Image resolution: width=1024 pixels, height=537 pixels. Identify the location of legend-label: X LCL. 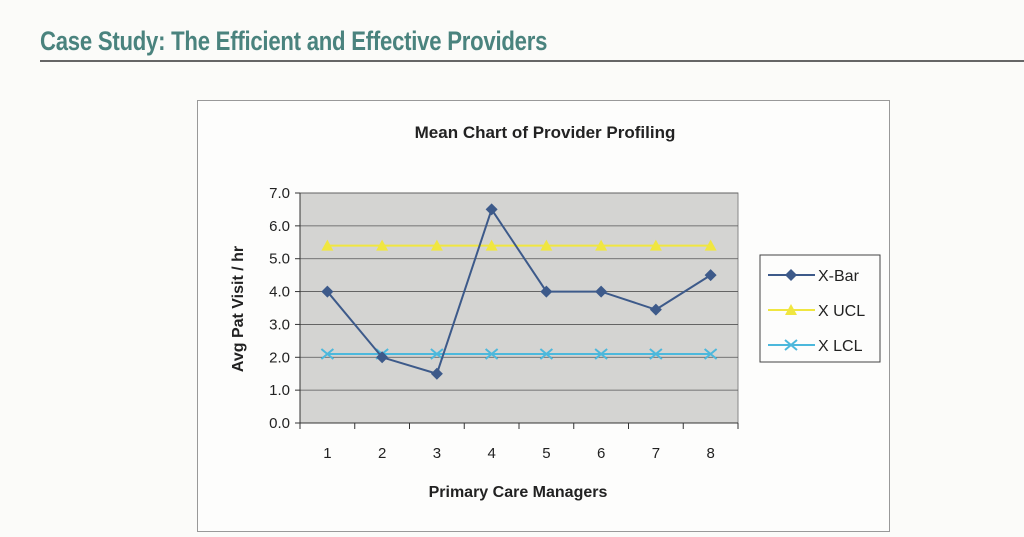
(840, 346).